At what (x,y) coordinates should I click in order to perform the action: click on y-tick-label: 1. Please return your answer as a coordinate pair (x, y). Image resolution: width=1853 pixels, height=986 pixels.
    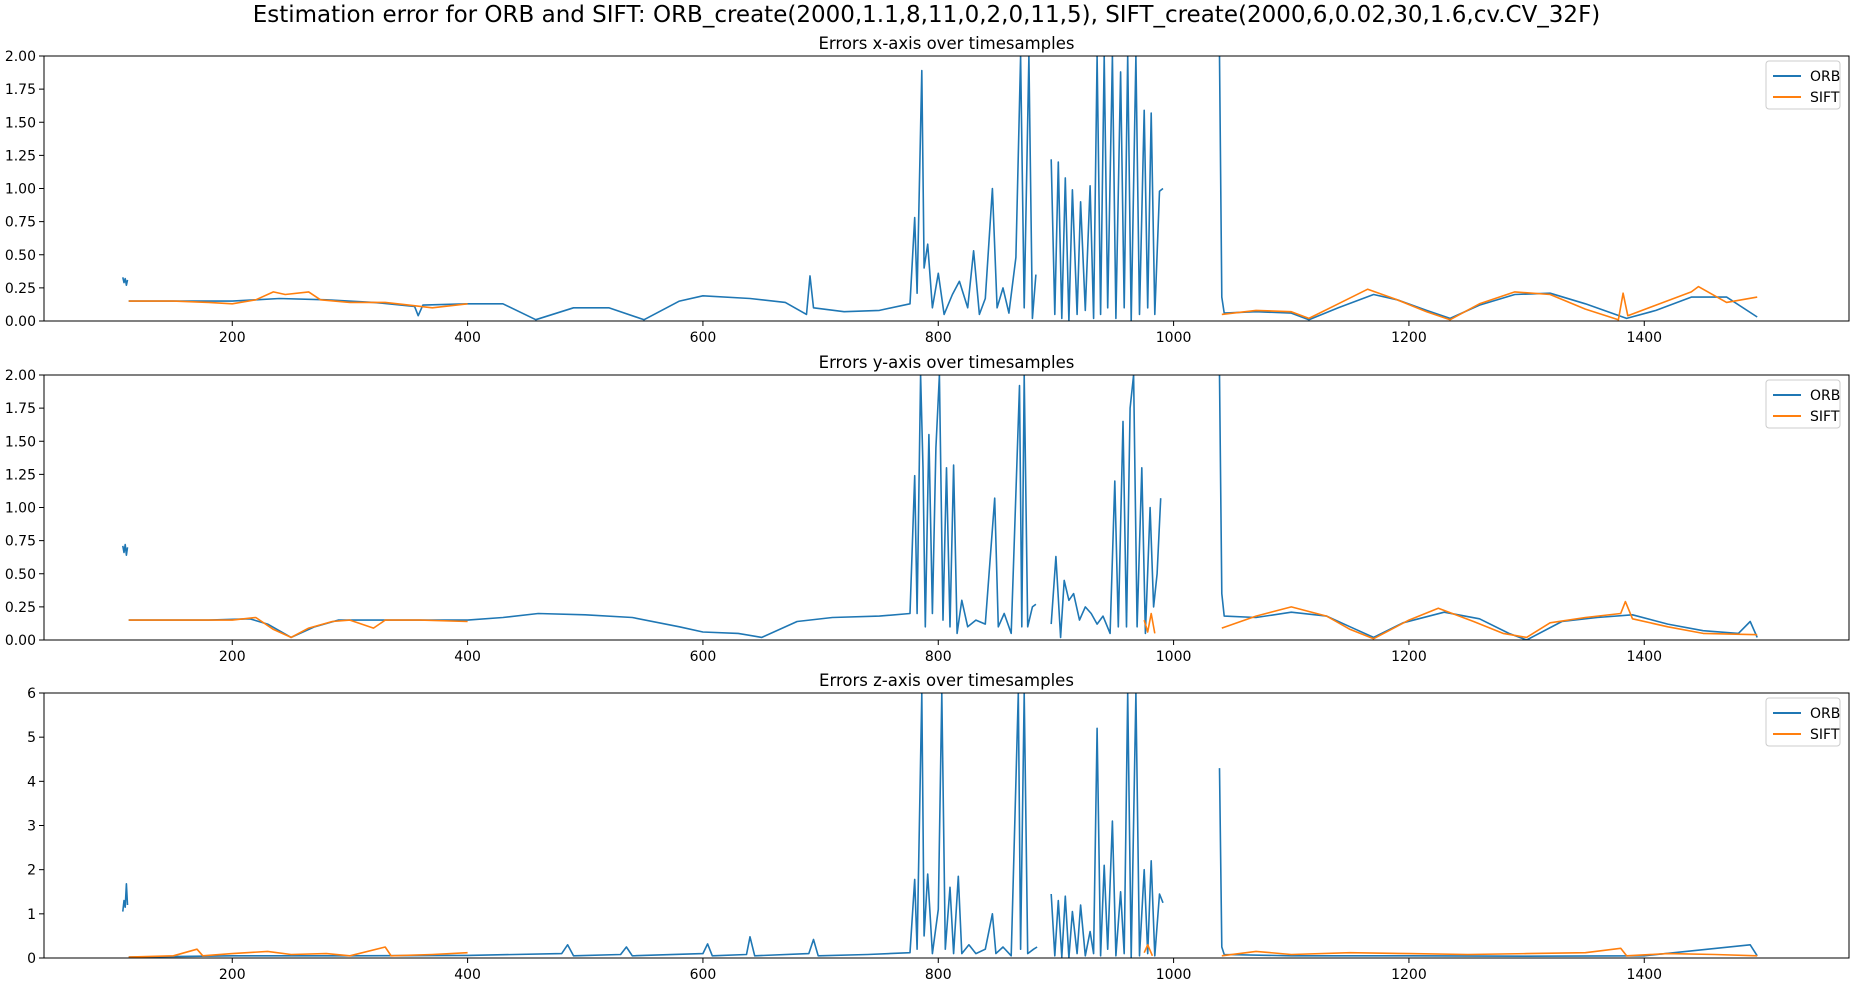
    Looking at the image, I should click on (31, 915).